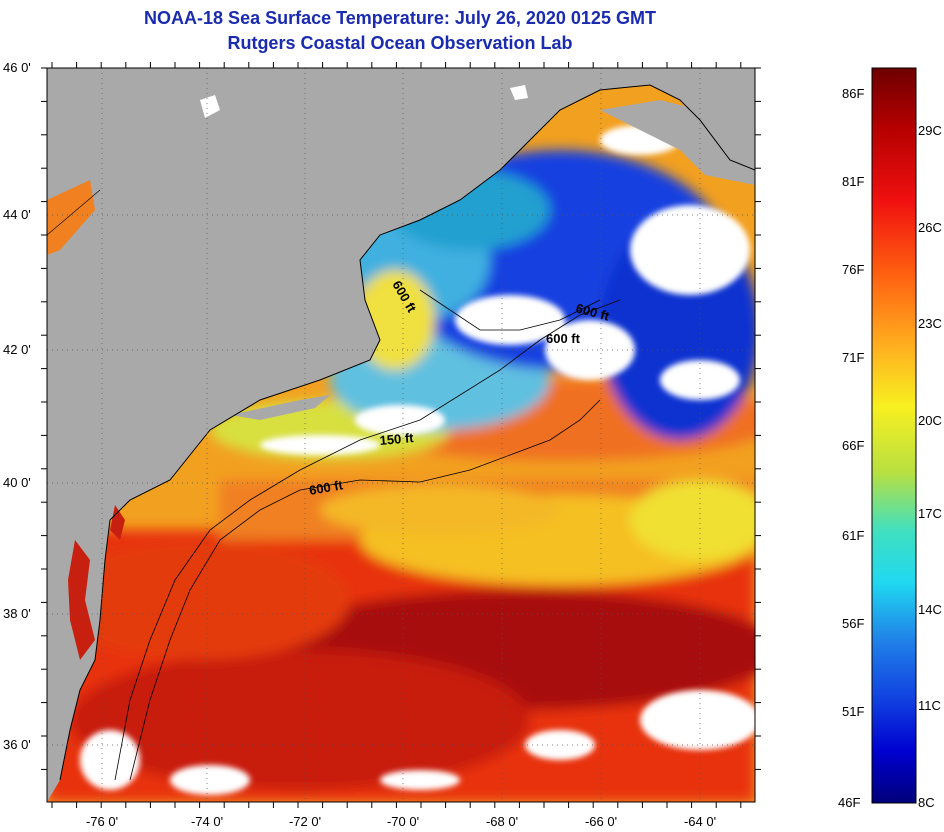  I want to click on f-label: 51F, so click(853, 711).